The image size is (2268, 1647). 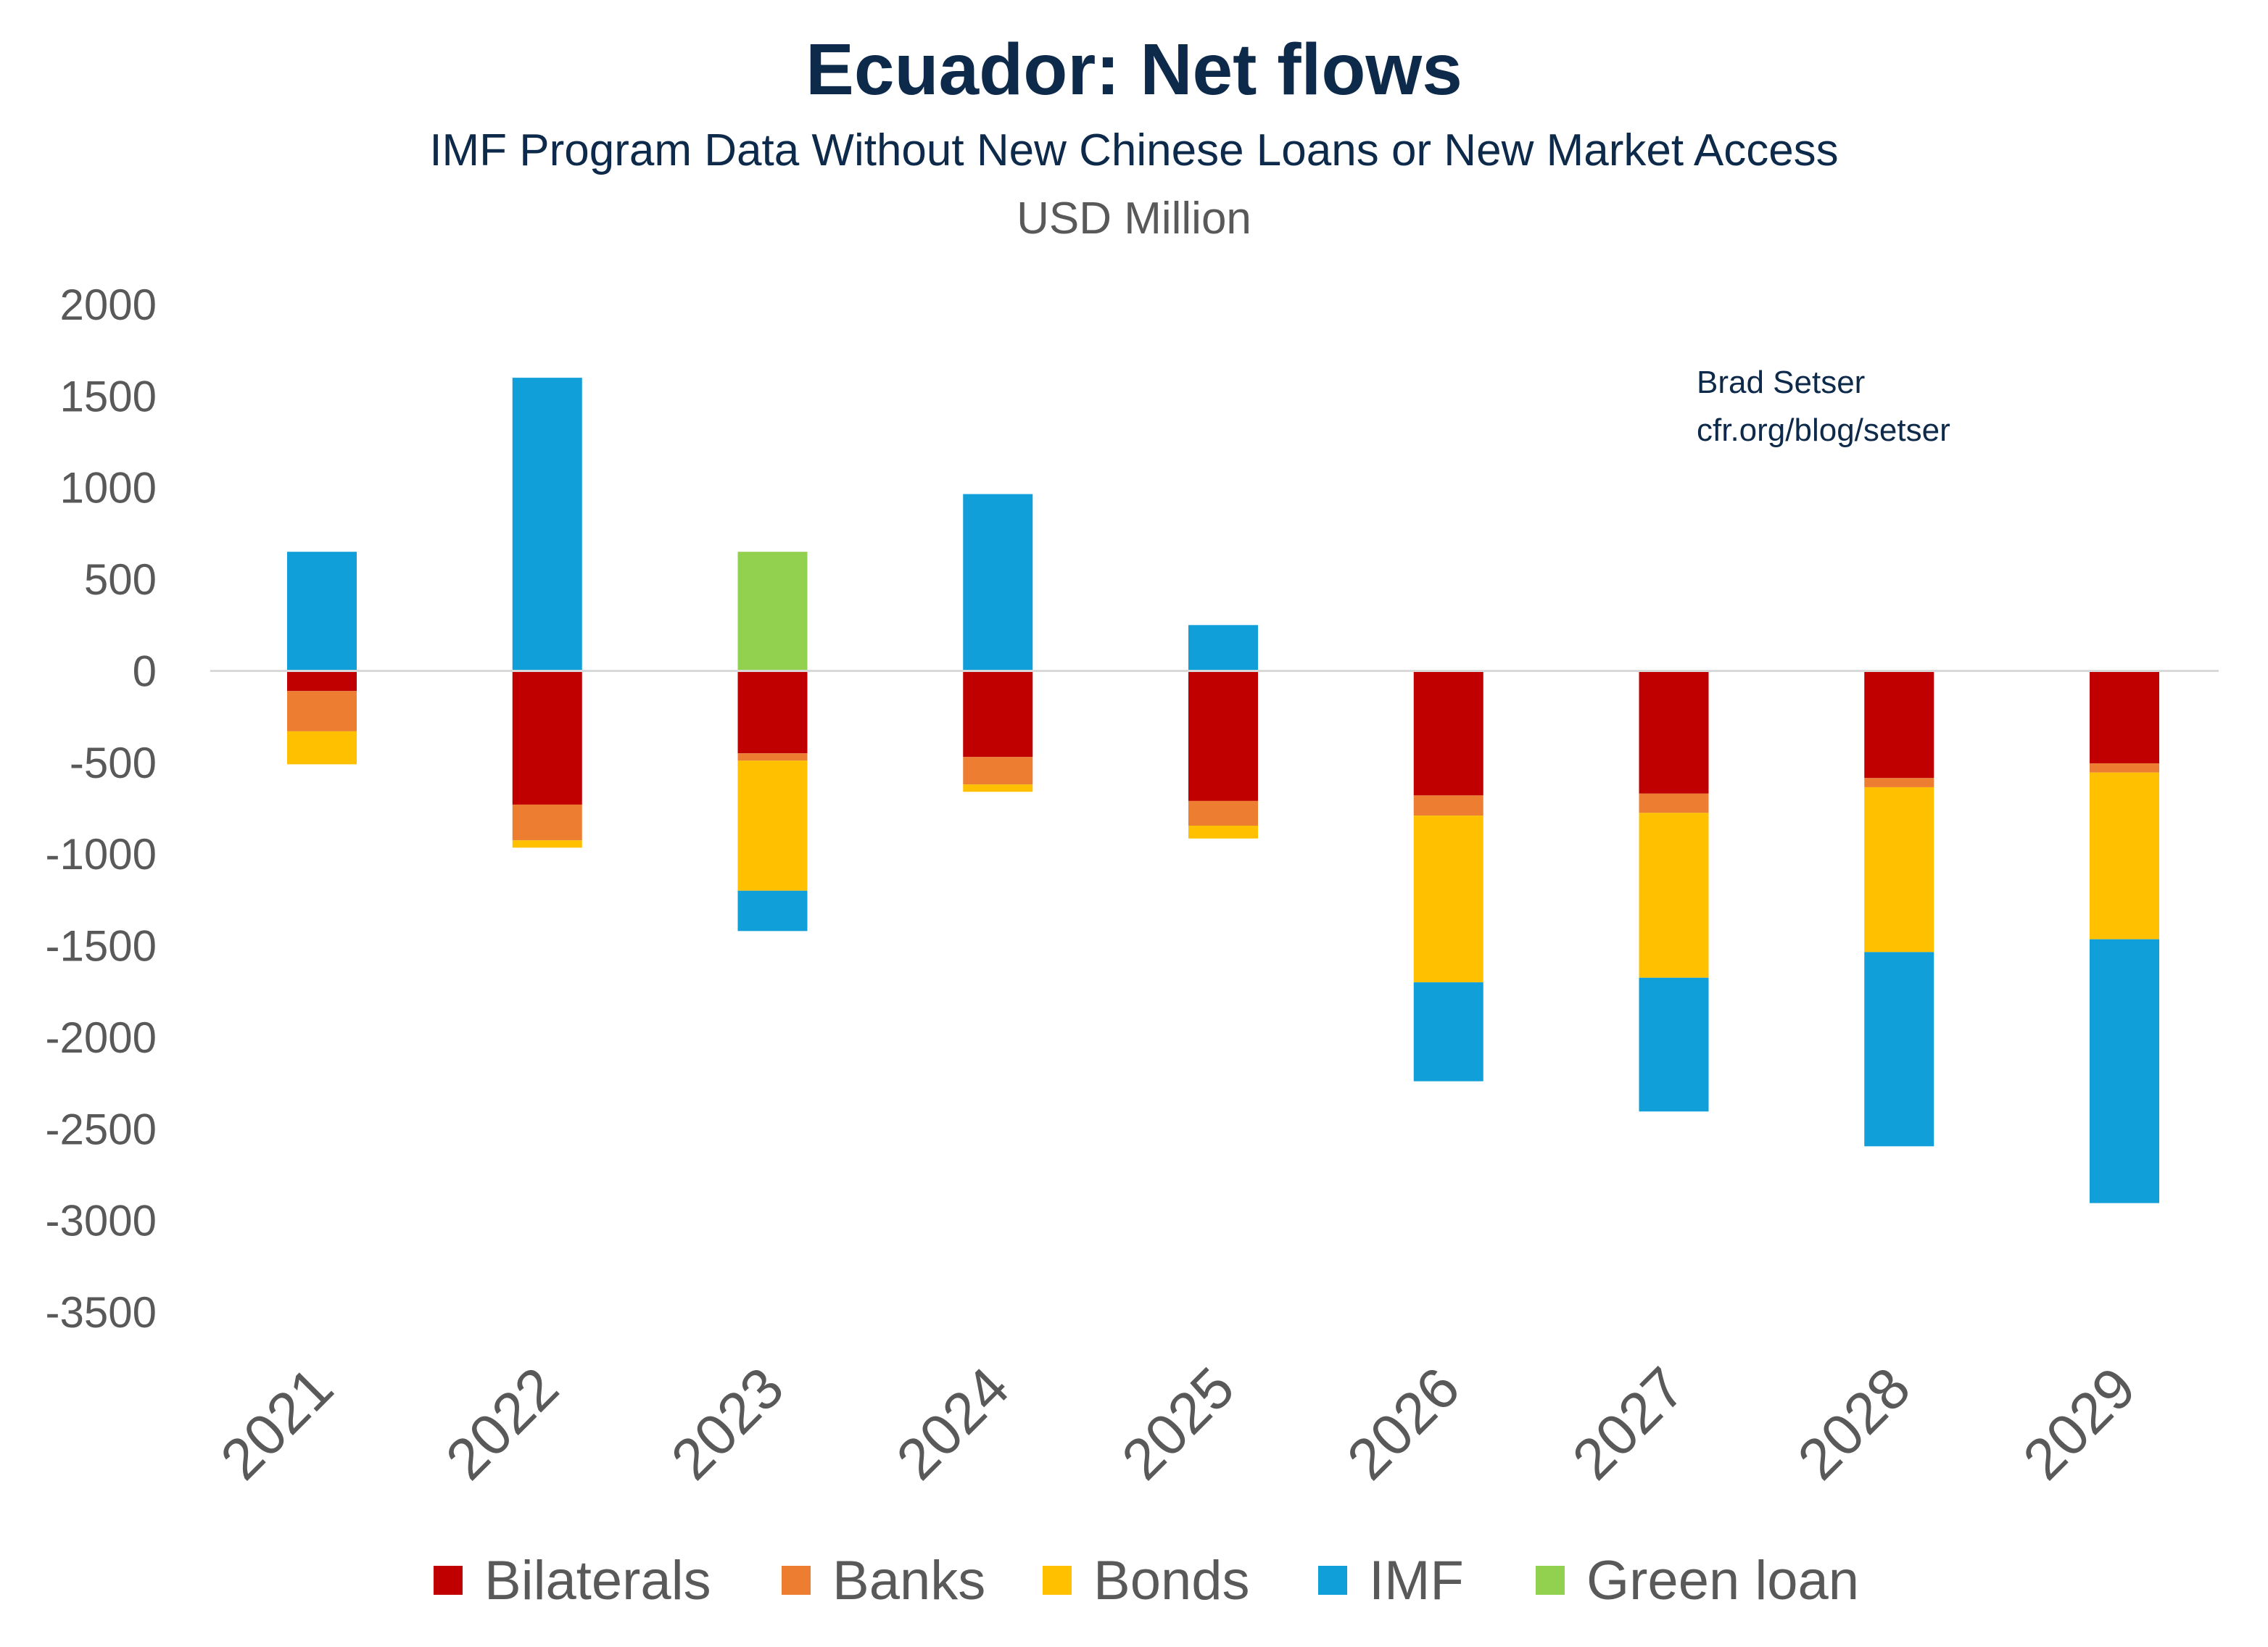 I want to click on x-tick-label: 2022, so click(x=503, y=1423).